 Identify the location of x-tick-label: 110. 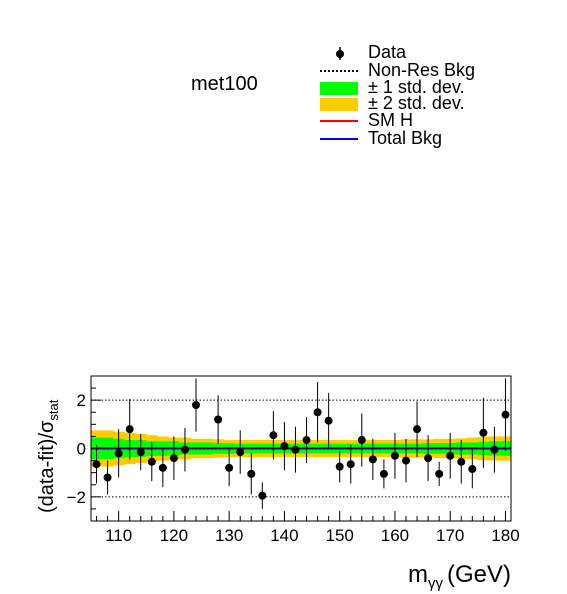
(118, 535).